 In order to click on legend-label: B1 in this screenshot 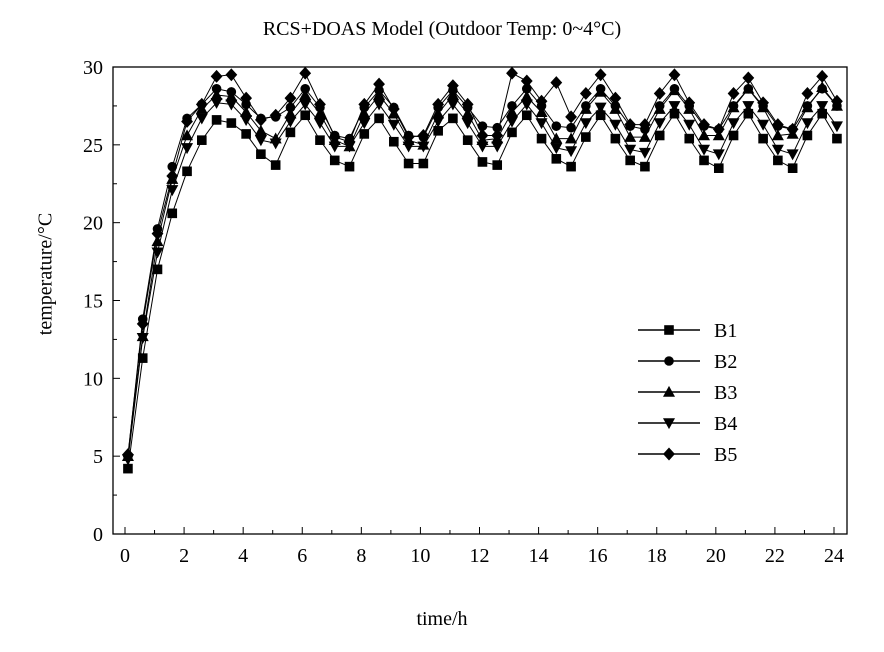, I will do `click(725, 331)`.